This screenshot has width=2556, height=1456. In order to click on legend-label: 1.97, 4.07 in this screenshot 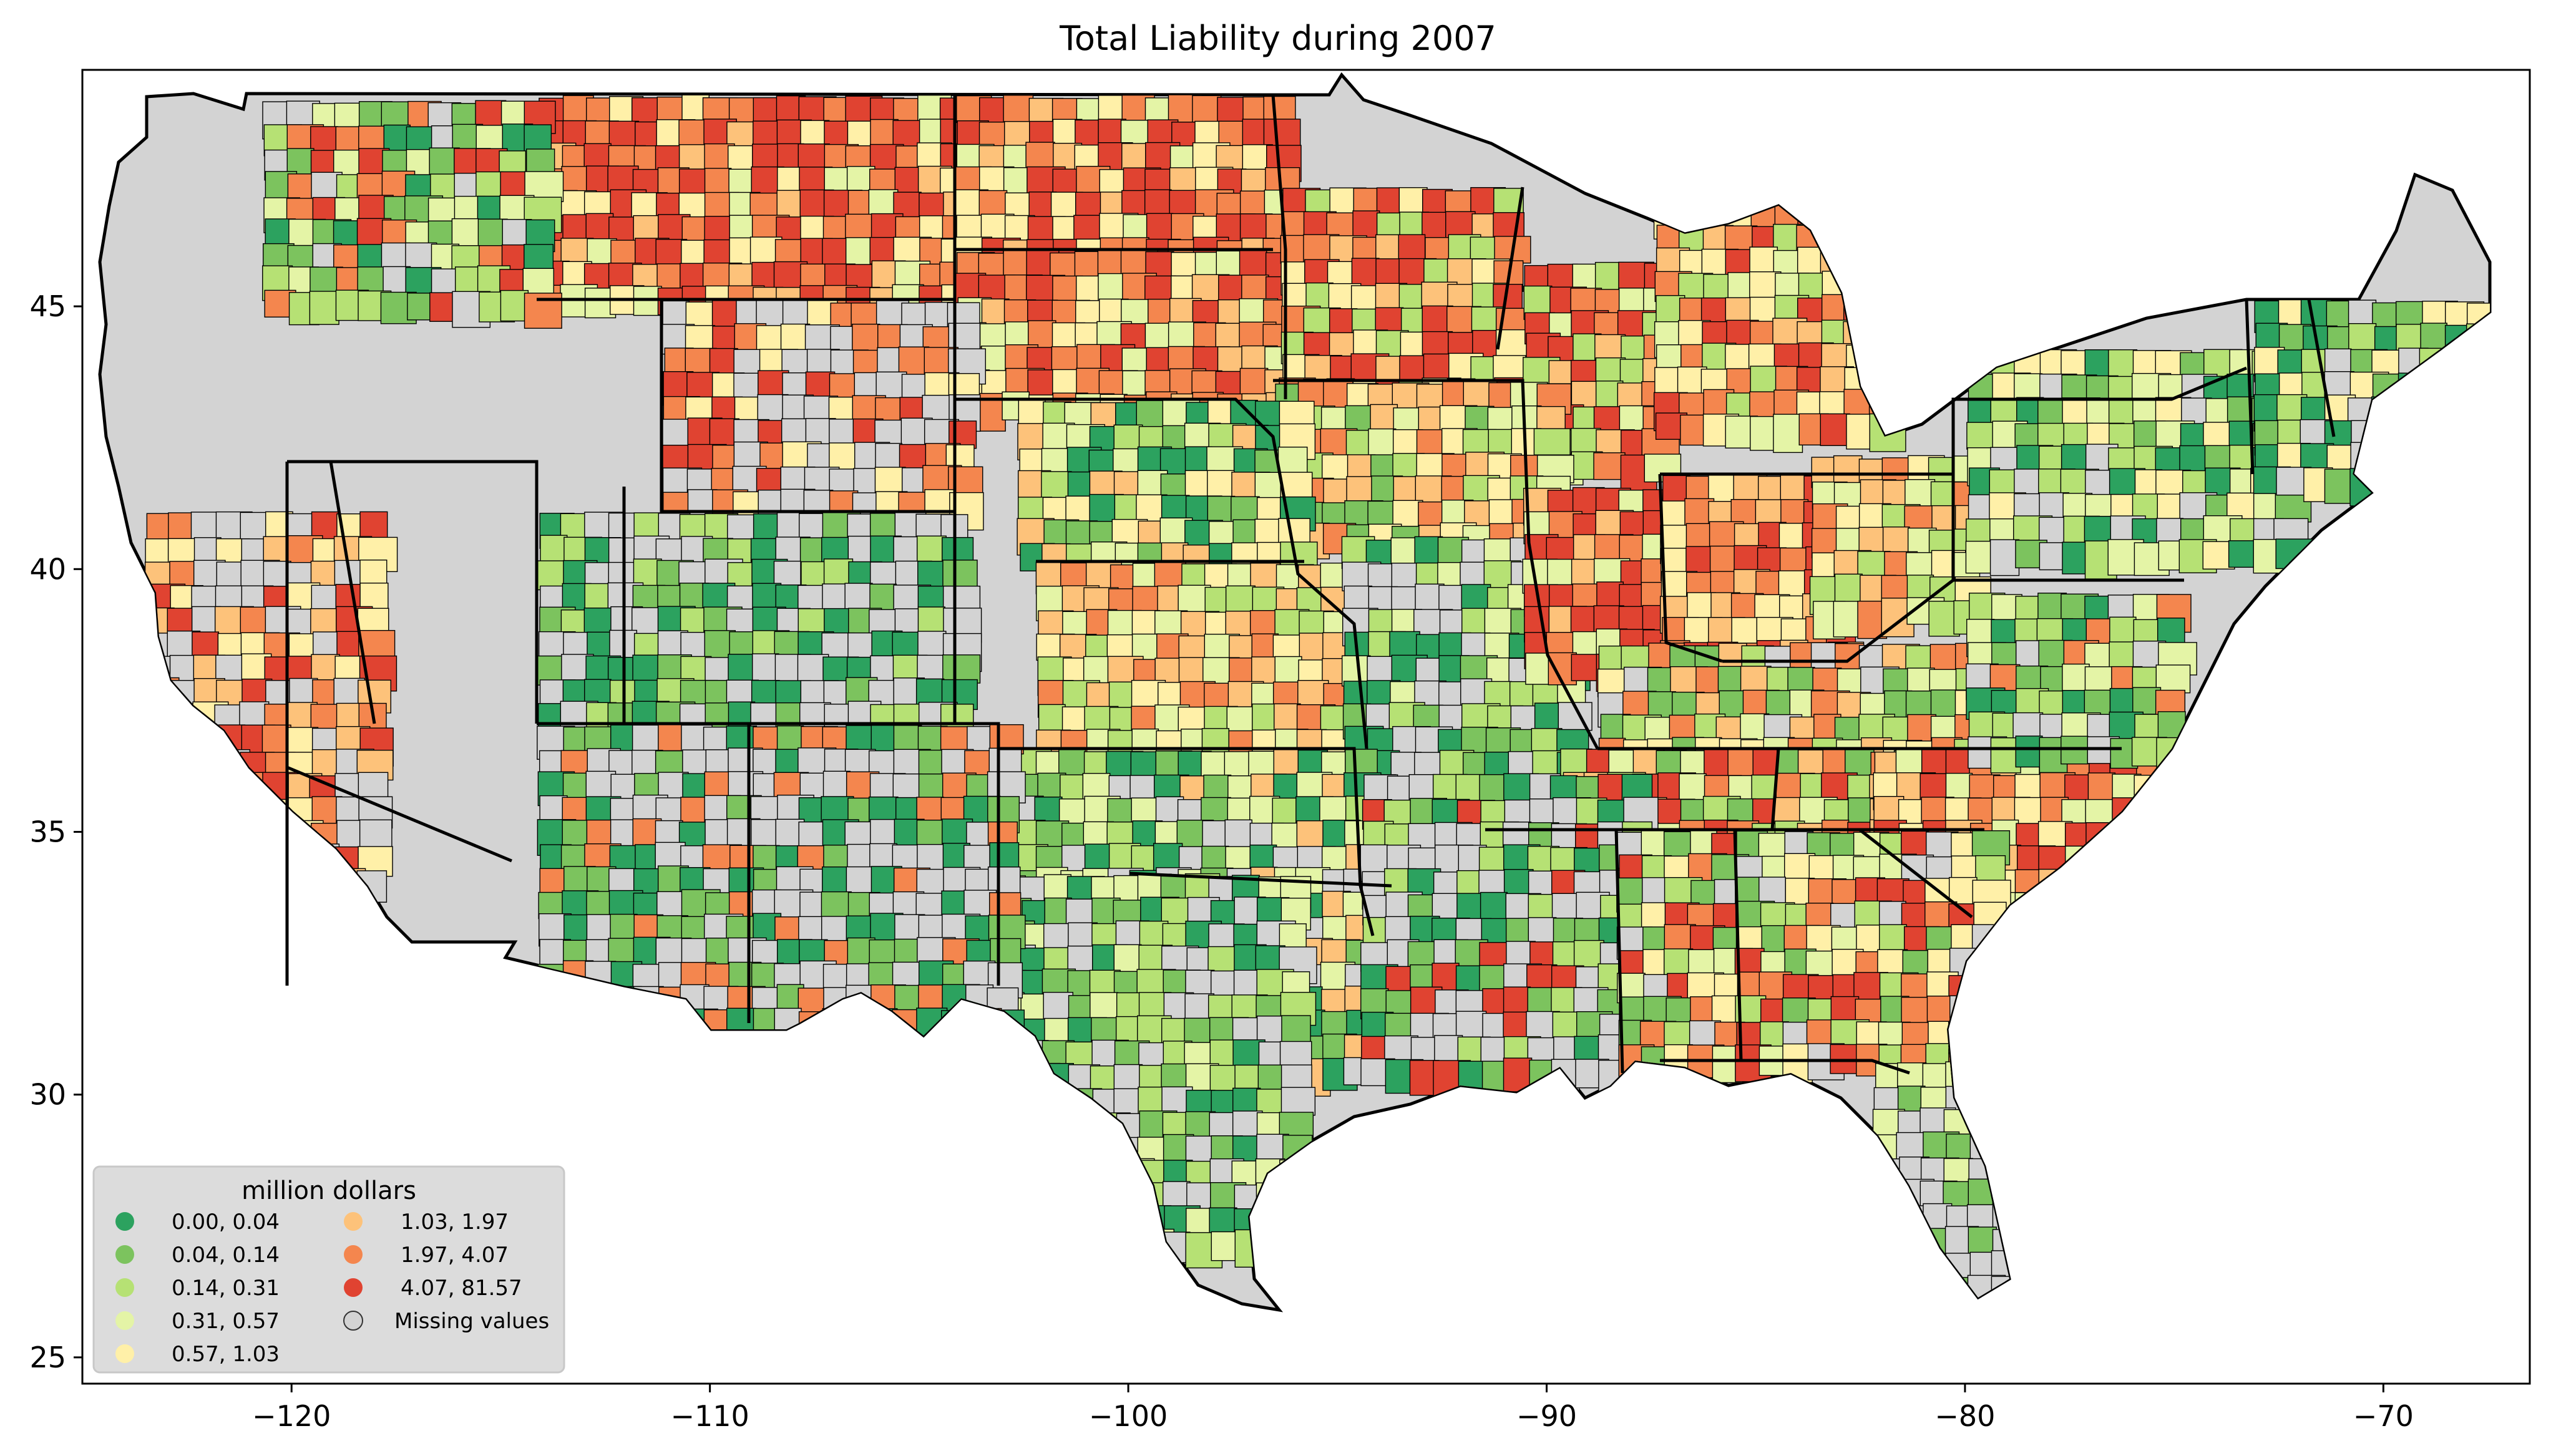, I will do `click(455, 1255)`.